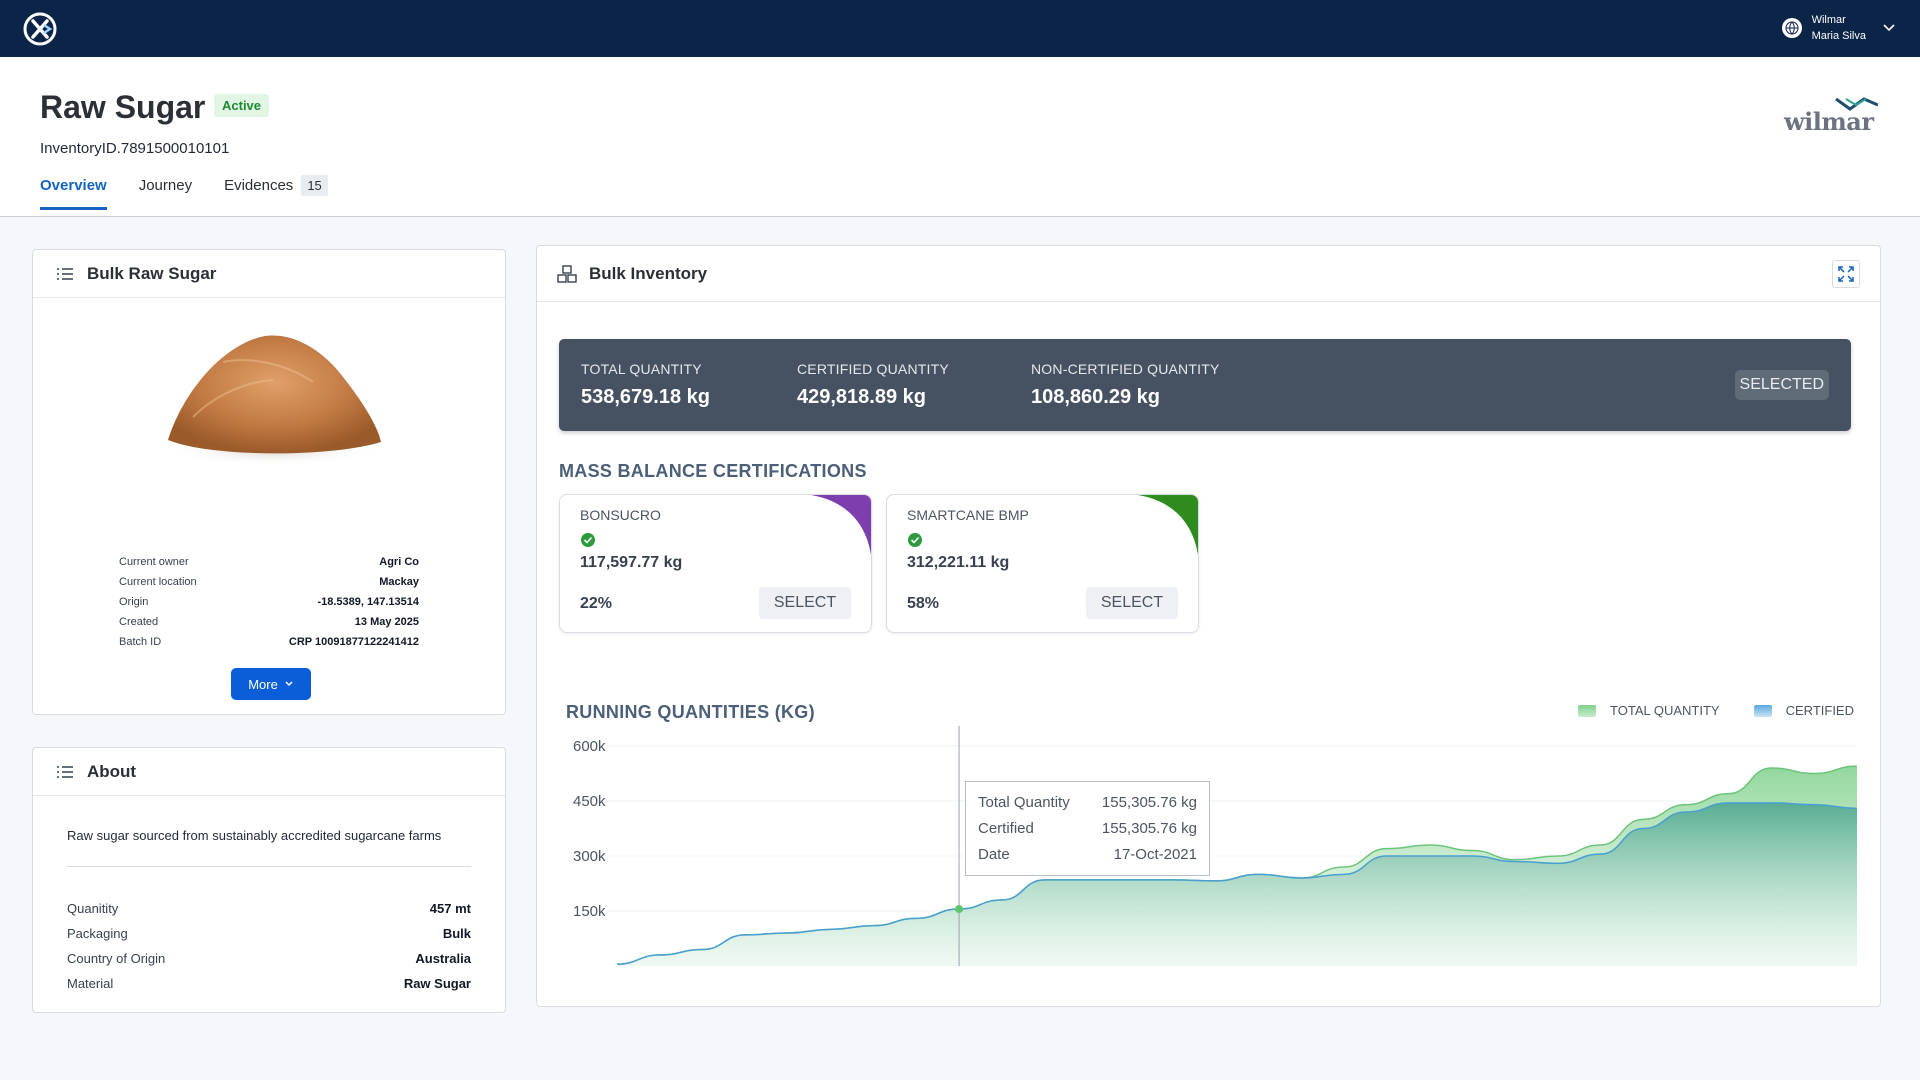  What do you see at coordinates (1829, 121) in the screenshot?
I see `brand-name: wilmar` at bounding box center [1829, 121].